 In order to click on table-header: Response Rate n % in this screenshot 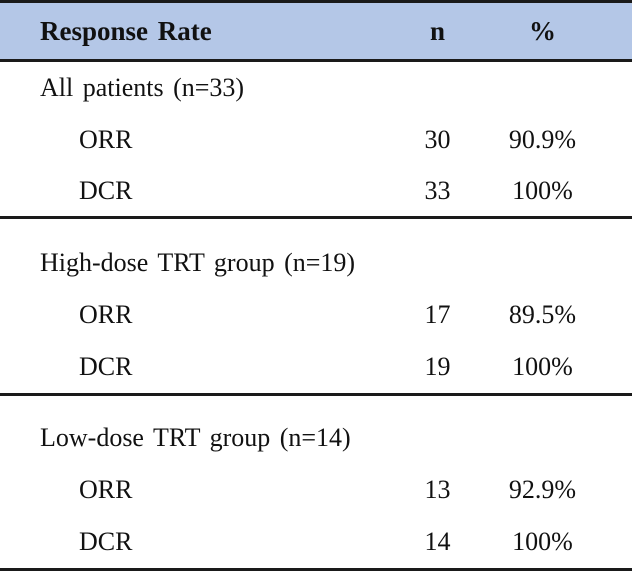, I will do `click(316, 31)`.